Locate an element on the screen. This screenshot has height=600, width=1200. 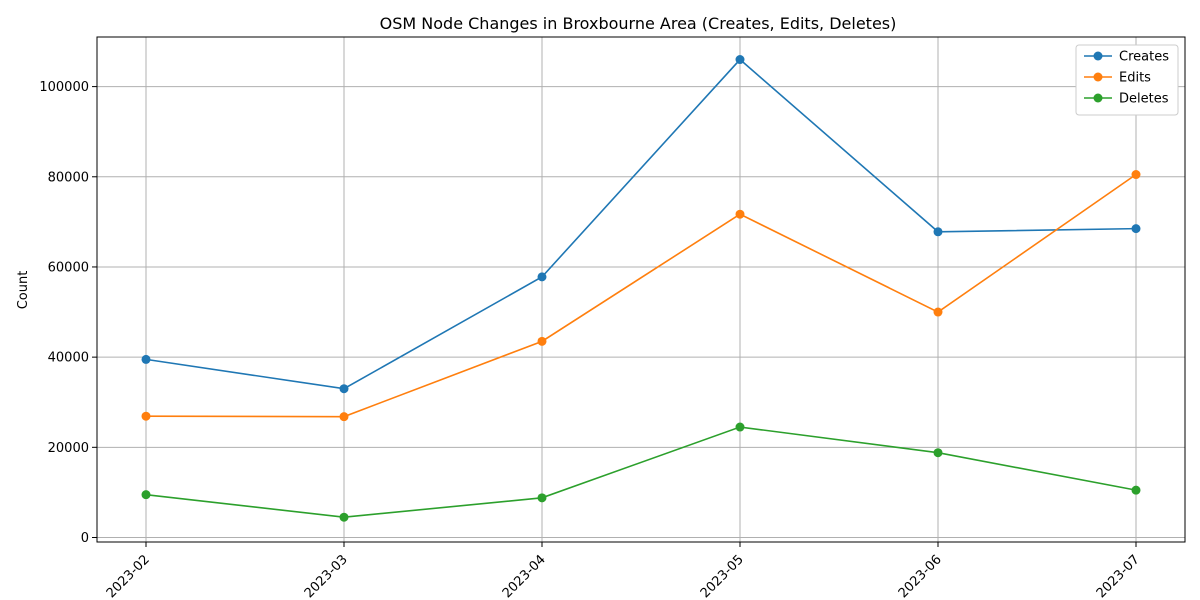
y-axis-label: Count is located at coordinates (23, 290).